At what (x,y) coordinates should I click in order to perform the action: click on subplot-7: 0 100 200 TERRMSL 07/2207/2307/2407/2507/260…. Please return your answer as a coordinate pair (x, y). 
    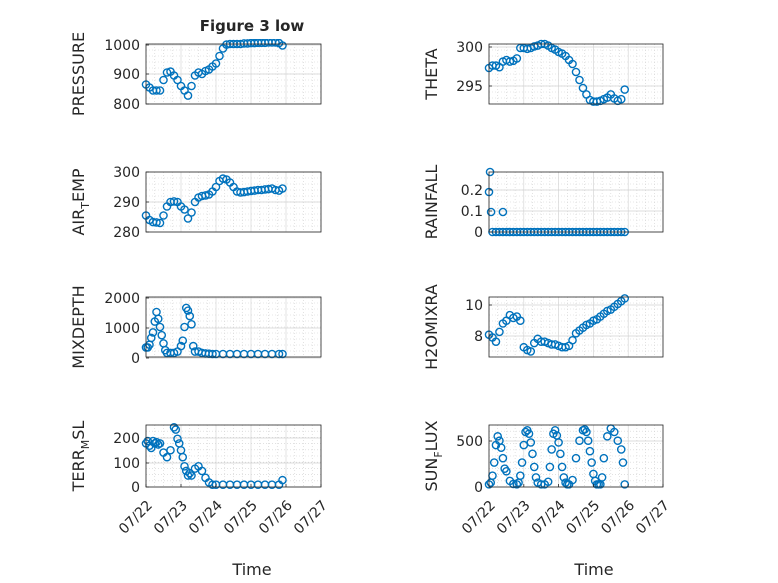
    Looking at the image, I should click on (200, 479).